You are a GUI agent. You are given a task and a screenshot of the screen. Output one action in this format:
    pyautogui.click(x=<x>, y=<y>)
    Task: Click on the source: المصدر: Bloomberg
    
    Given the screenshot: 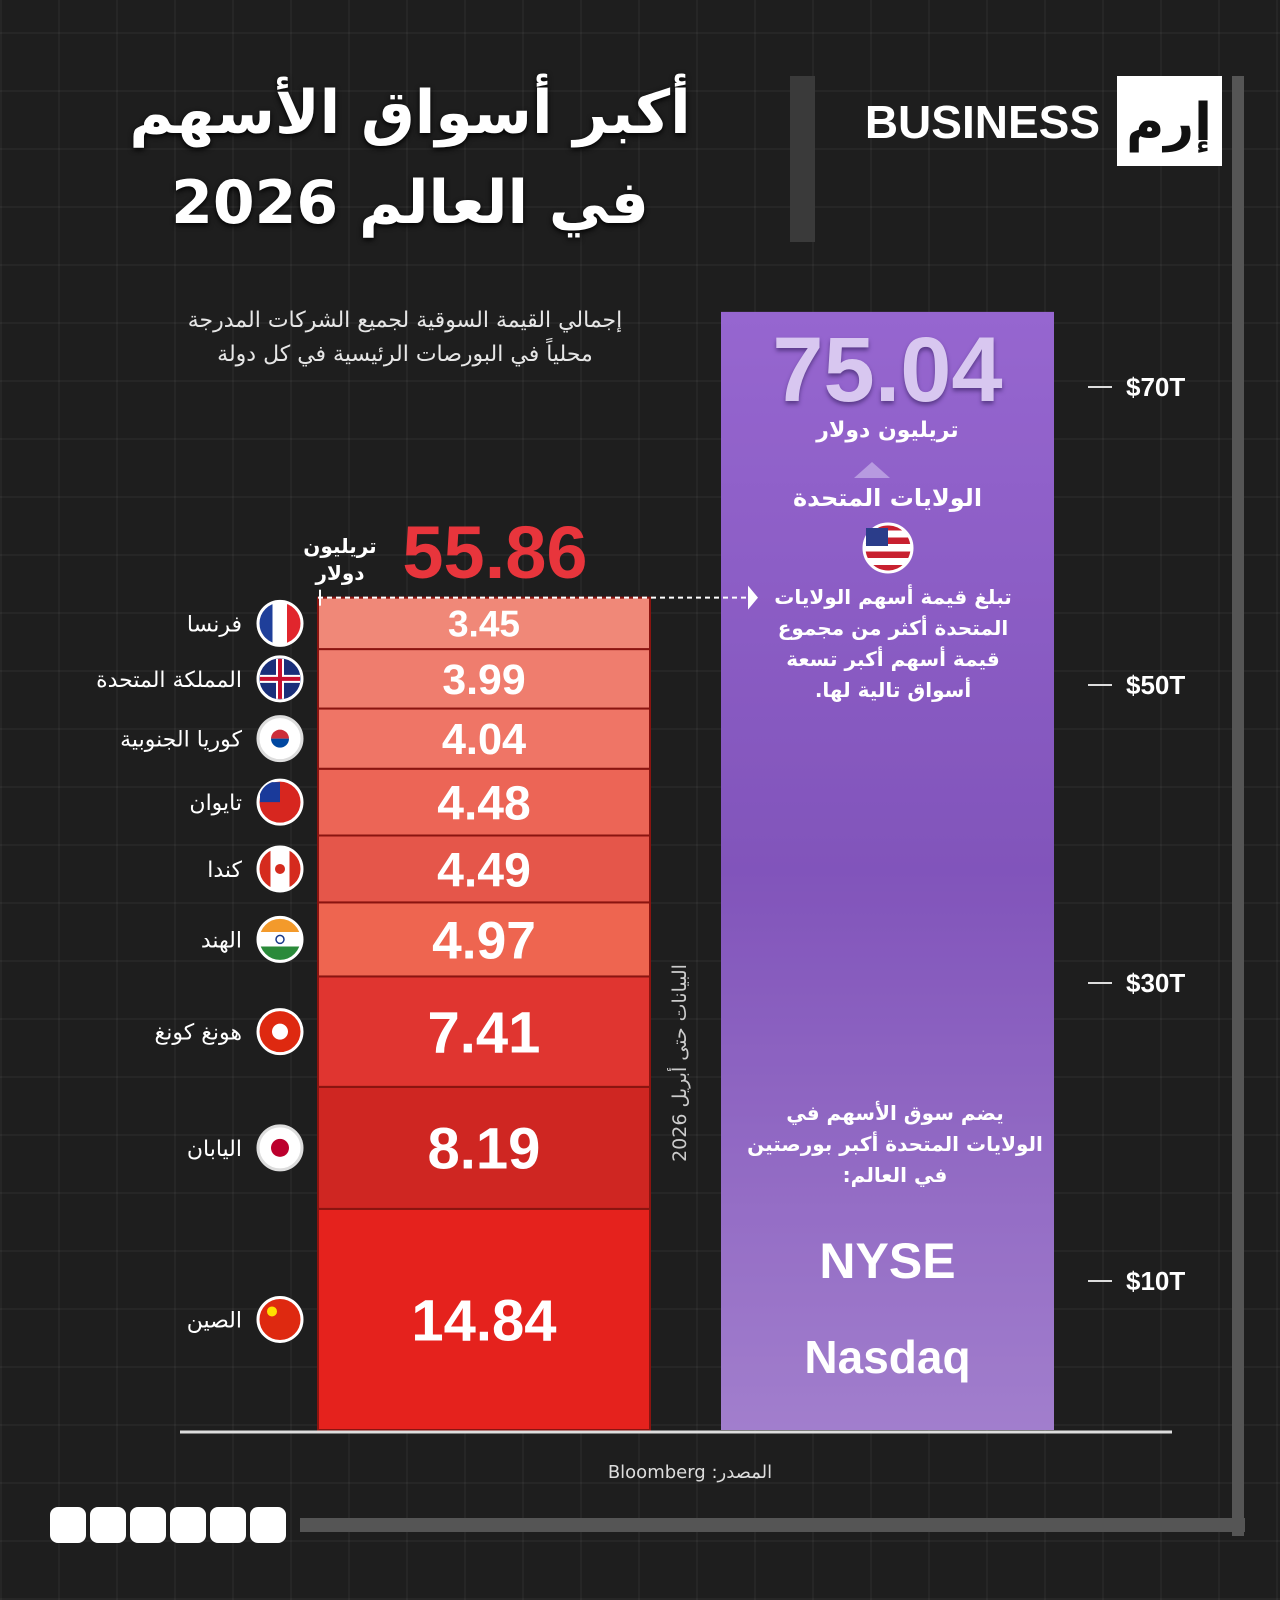 What is the action you would take?
    pyautogui.click(x=690, y=1472)
    